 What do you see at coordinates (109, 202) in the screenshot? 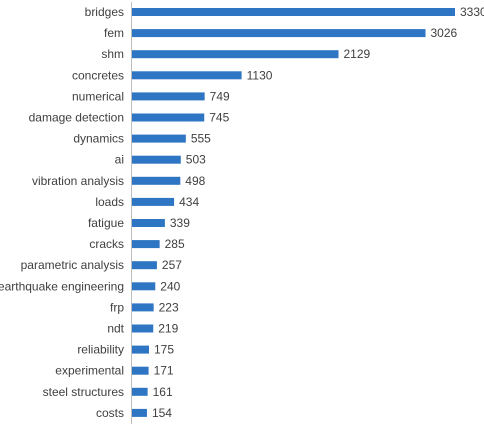
I see `category-label: loads` at bounding box center [109, 202].